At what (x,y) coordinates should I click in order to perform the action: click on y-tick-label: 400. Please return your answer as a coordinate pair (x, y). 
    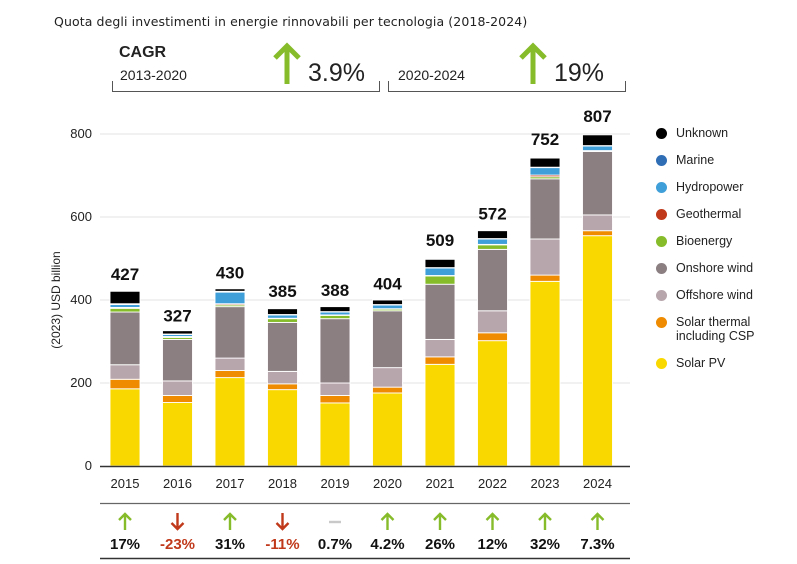
    Looking at the image, I should click on (81, 299).